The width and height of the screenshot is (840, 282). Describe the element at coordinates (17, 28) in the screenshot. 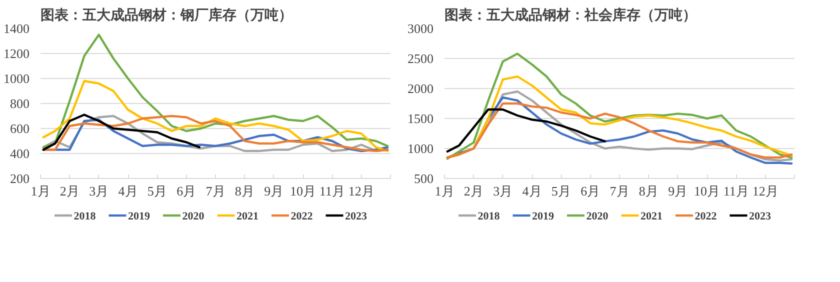

I see `y-tick-label: 1400` at that location.